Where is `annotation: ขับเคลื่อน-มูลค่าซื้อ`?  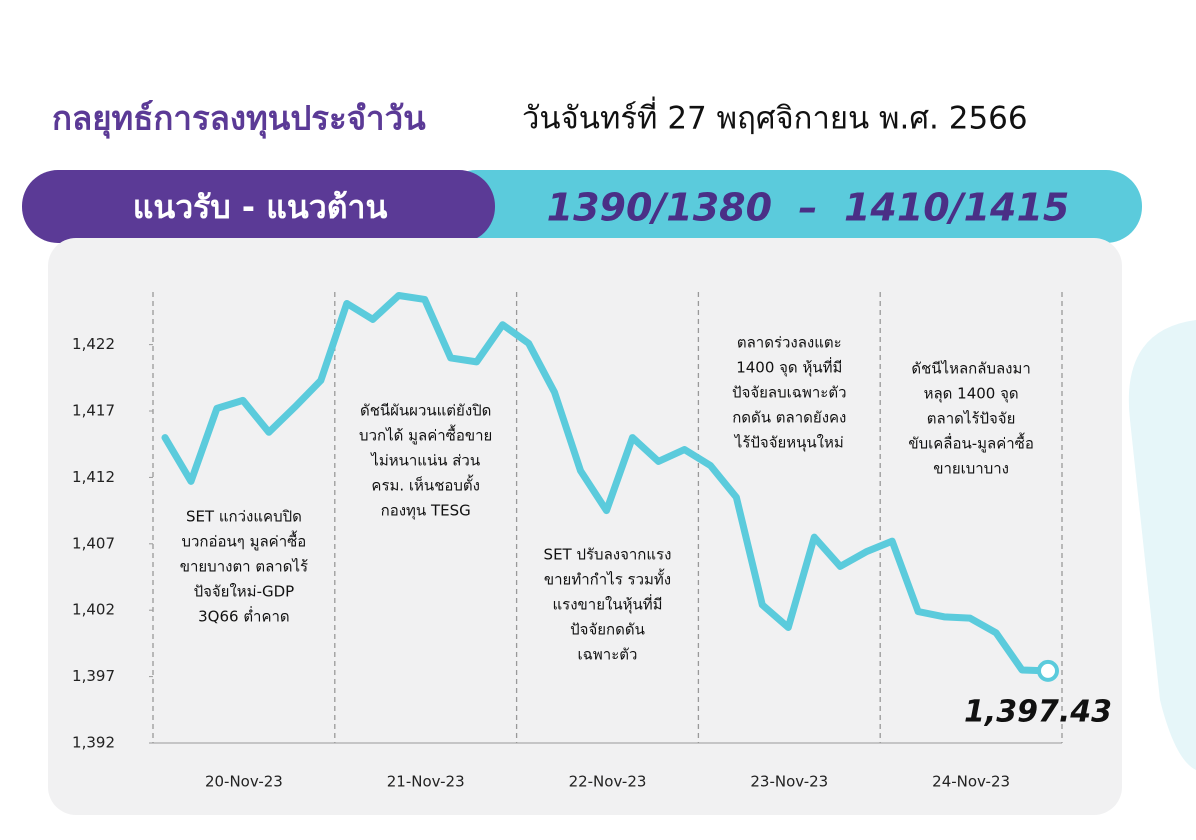
annotation: ขับเคลื่อน-มูลค่าซื้อ is located at coordinates (971, 443).